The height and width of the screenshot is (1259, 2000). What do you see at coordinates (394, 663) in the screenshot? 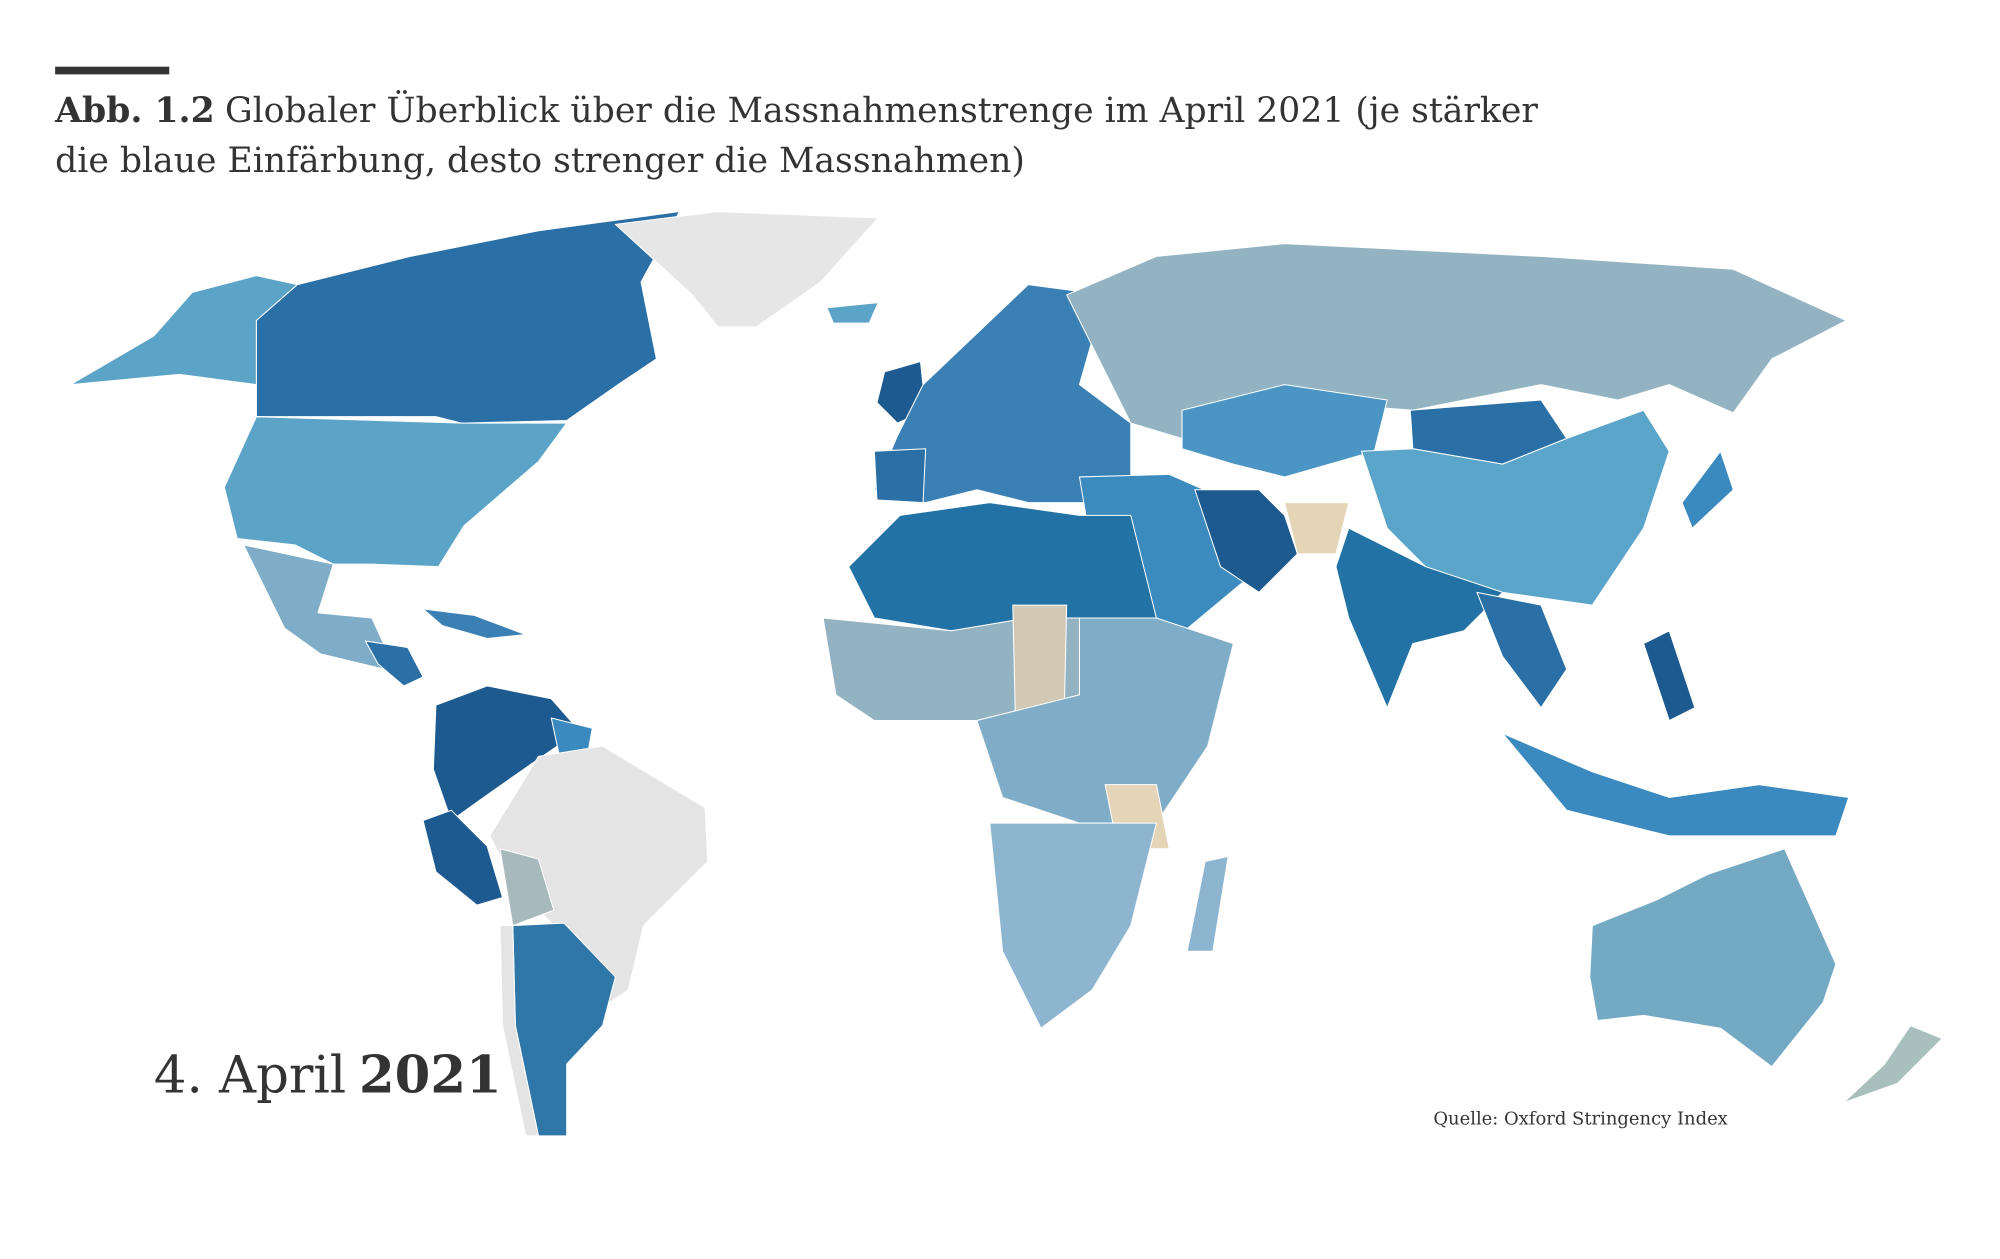
I see `central-america` at bounding box center [394, 663].